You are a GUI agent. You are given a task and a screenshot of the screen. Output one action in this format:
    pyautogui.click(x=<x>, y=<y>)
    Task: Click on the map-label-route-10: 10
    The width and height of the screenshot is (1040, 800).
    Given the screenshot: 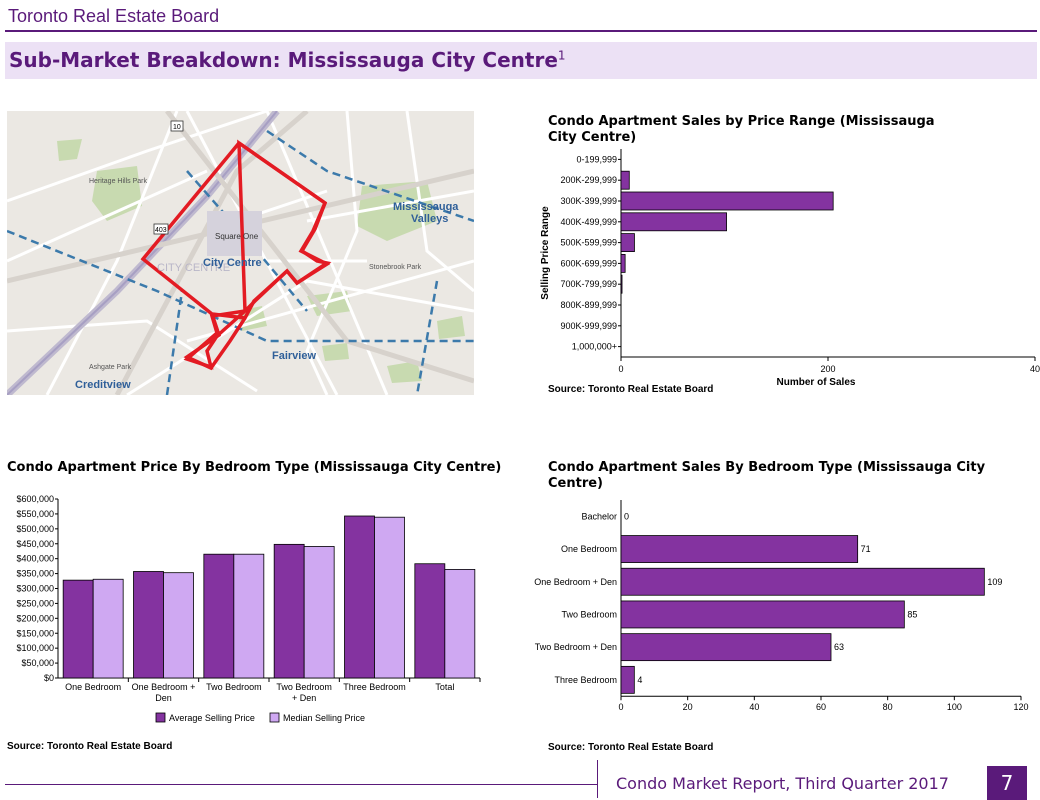 What is the action you would take?
    pyautogui.click(x=177, y=127)
    